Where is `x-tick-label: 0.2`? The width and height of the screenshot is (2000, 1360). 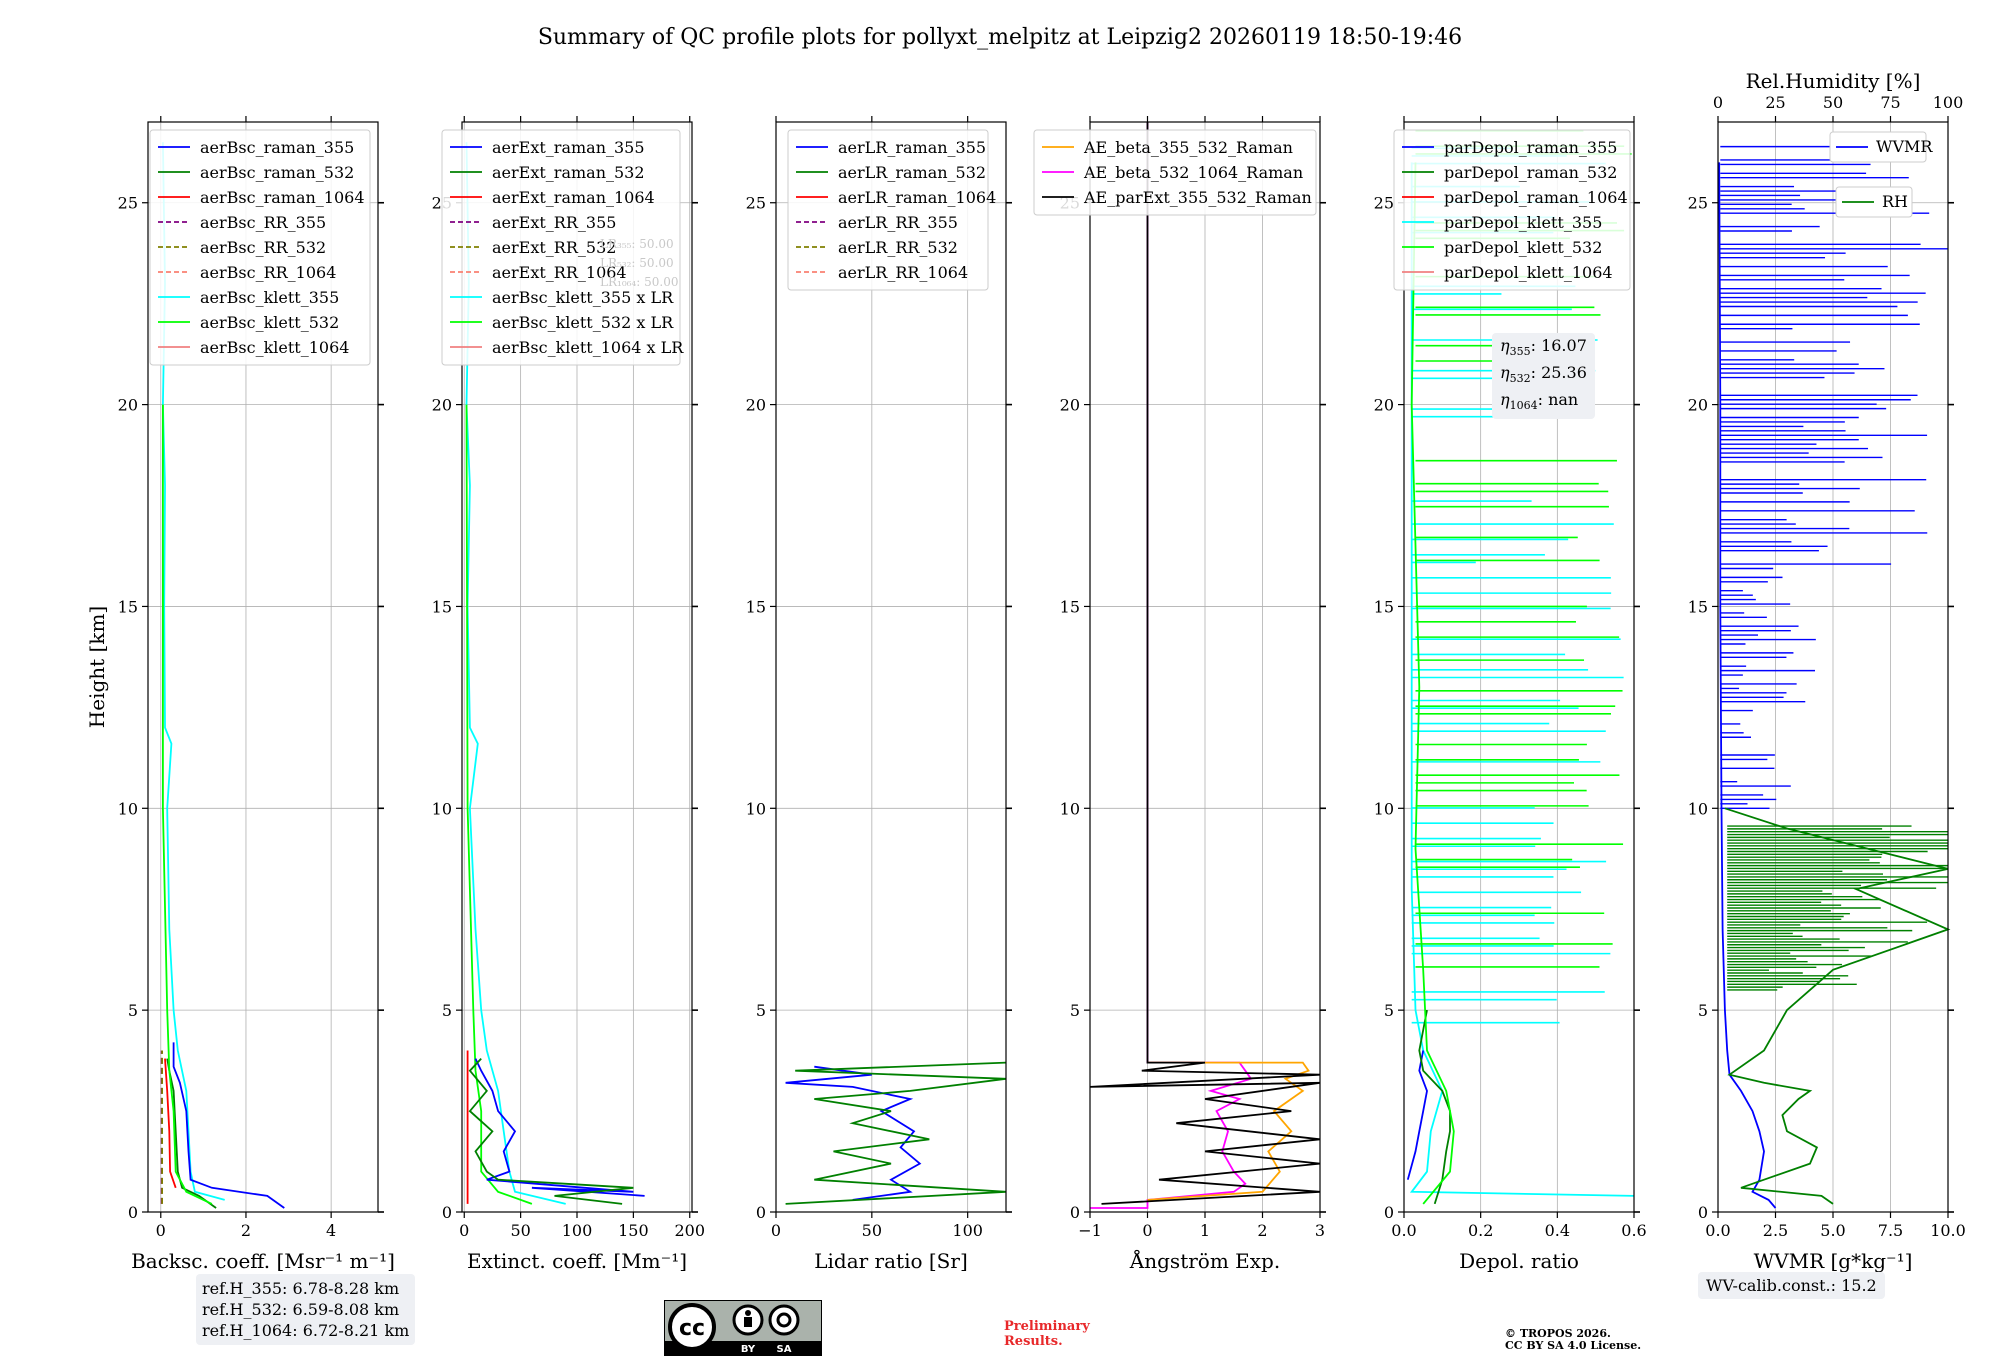 x-tick-label: 0.2 is located at coordinates (1480, 1230).